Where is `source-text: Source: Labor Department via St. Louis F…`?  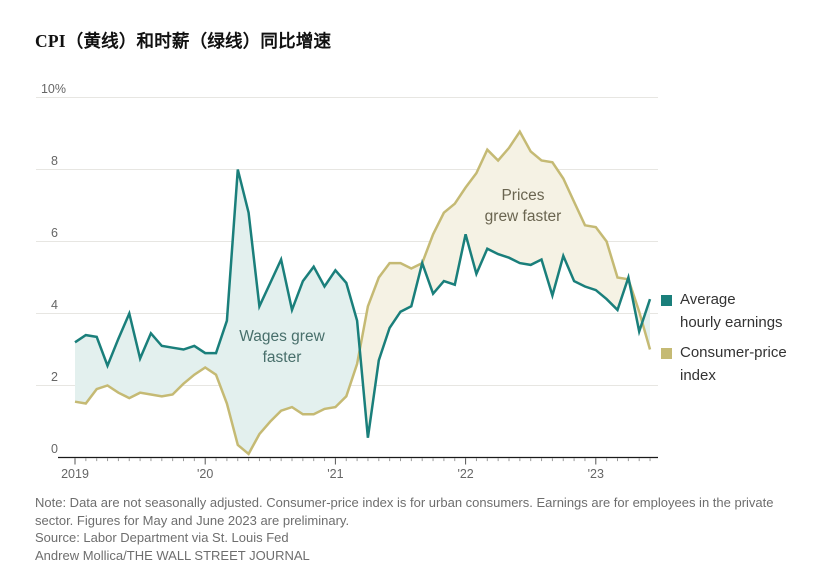
source-text: Source: Labor Department via St. Louis F… is located at coordinates (162, 537).